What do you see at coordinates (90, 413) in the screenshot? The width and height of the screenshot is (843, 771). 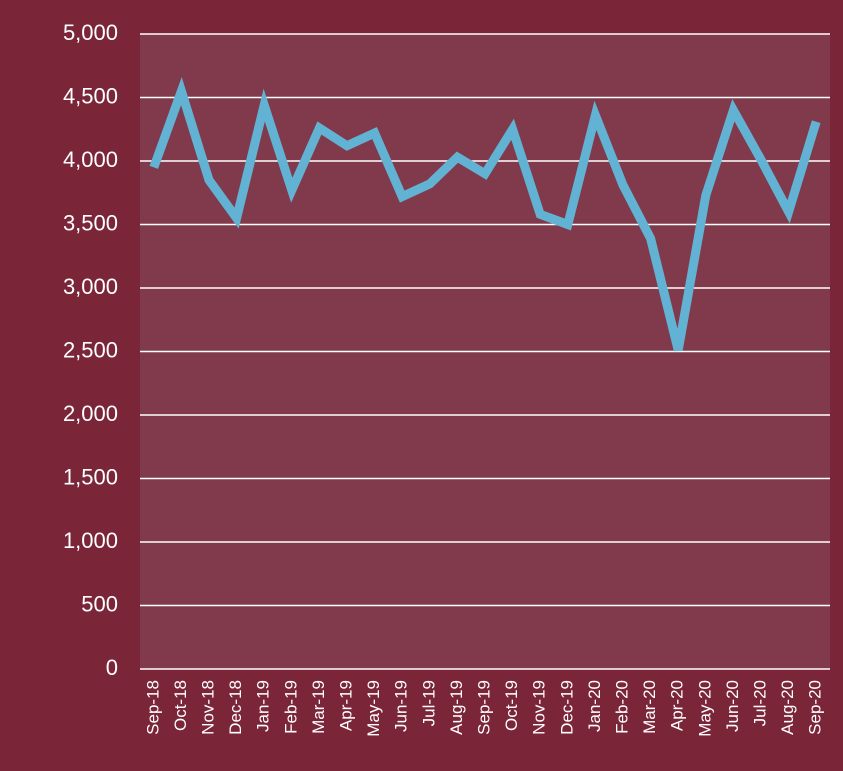 I see `y-tick-label: 2,000` at bounding box center [90, 413].